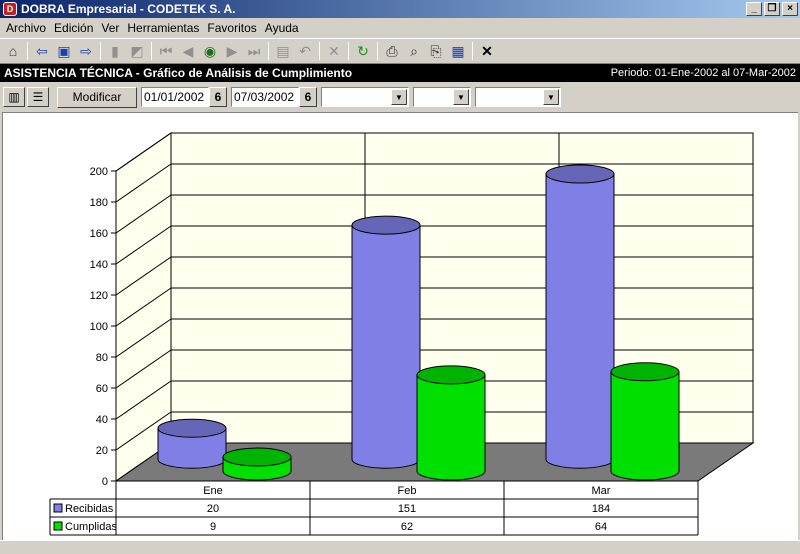 The height and width of the screenshot is (554, 800). What do you see at coordinates (580, 321) in the screenshot?
I see `bar-recibidas-mar` at bounding box center [580, 321].